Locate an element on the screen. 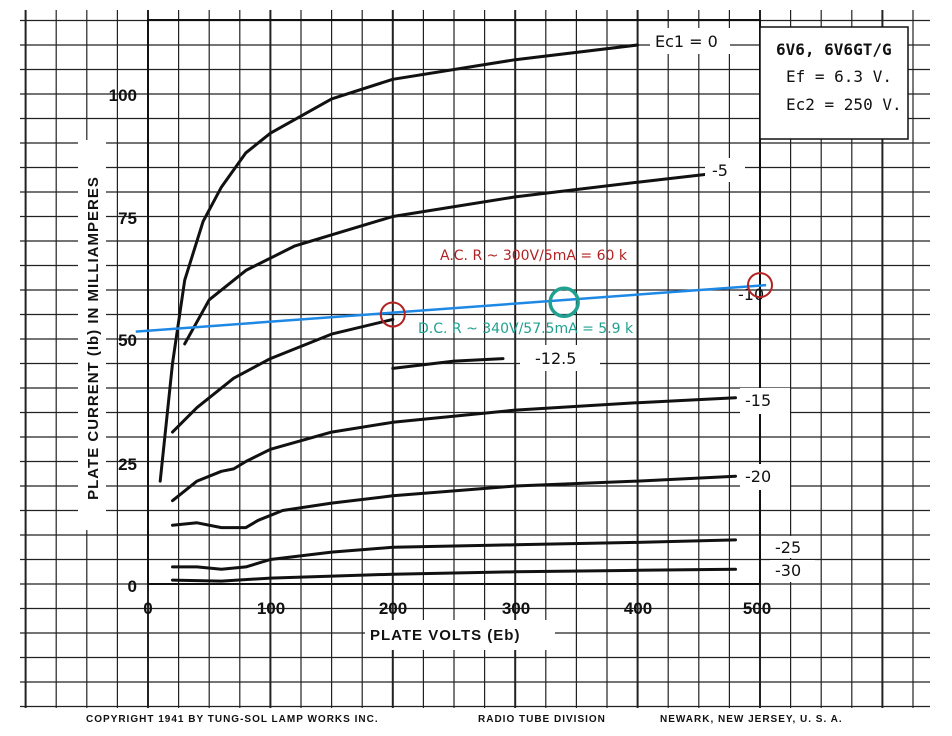 The width and height of the screenshot is (952, 736). tube-name: 6V6, 6V6GT/G is located at coordinates (834, 49).